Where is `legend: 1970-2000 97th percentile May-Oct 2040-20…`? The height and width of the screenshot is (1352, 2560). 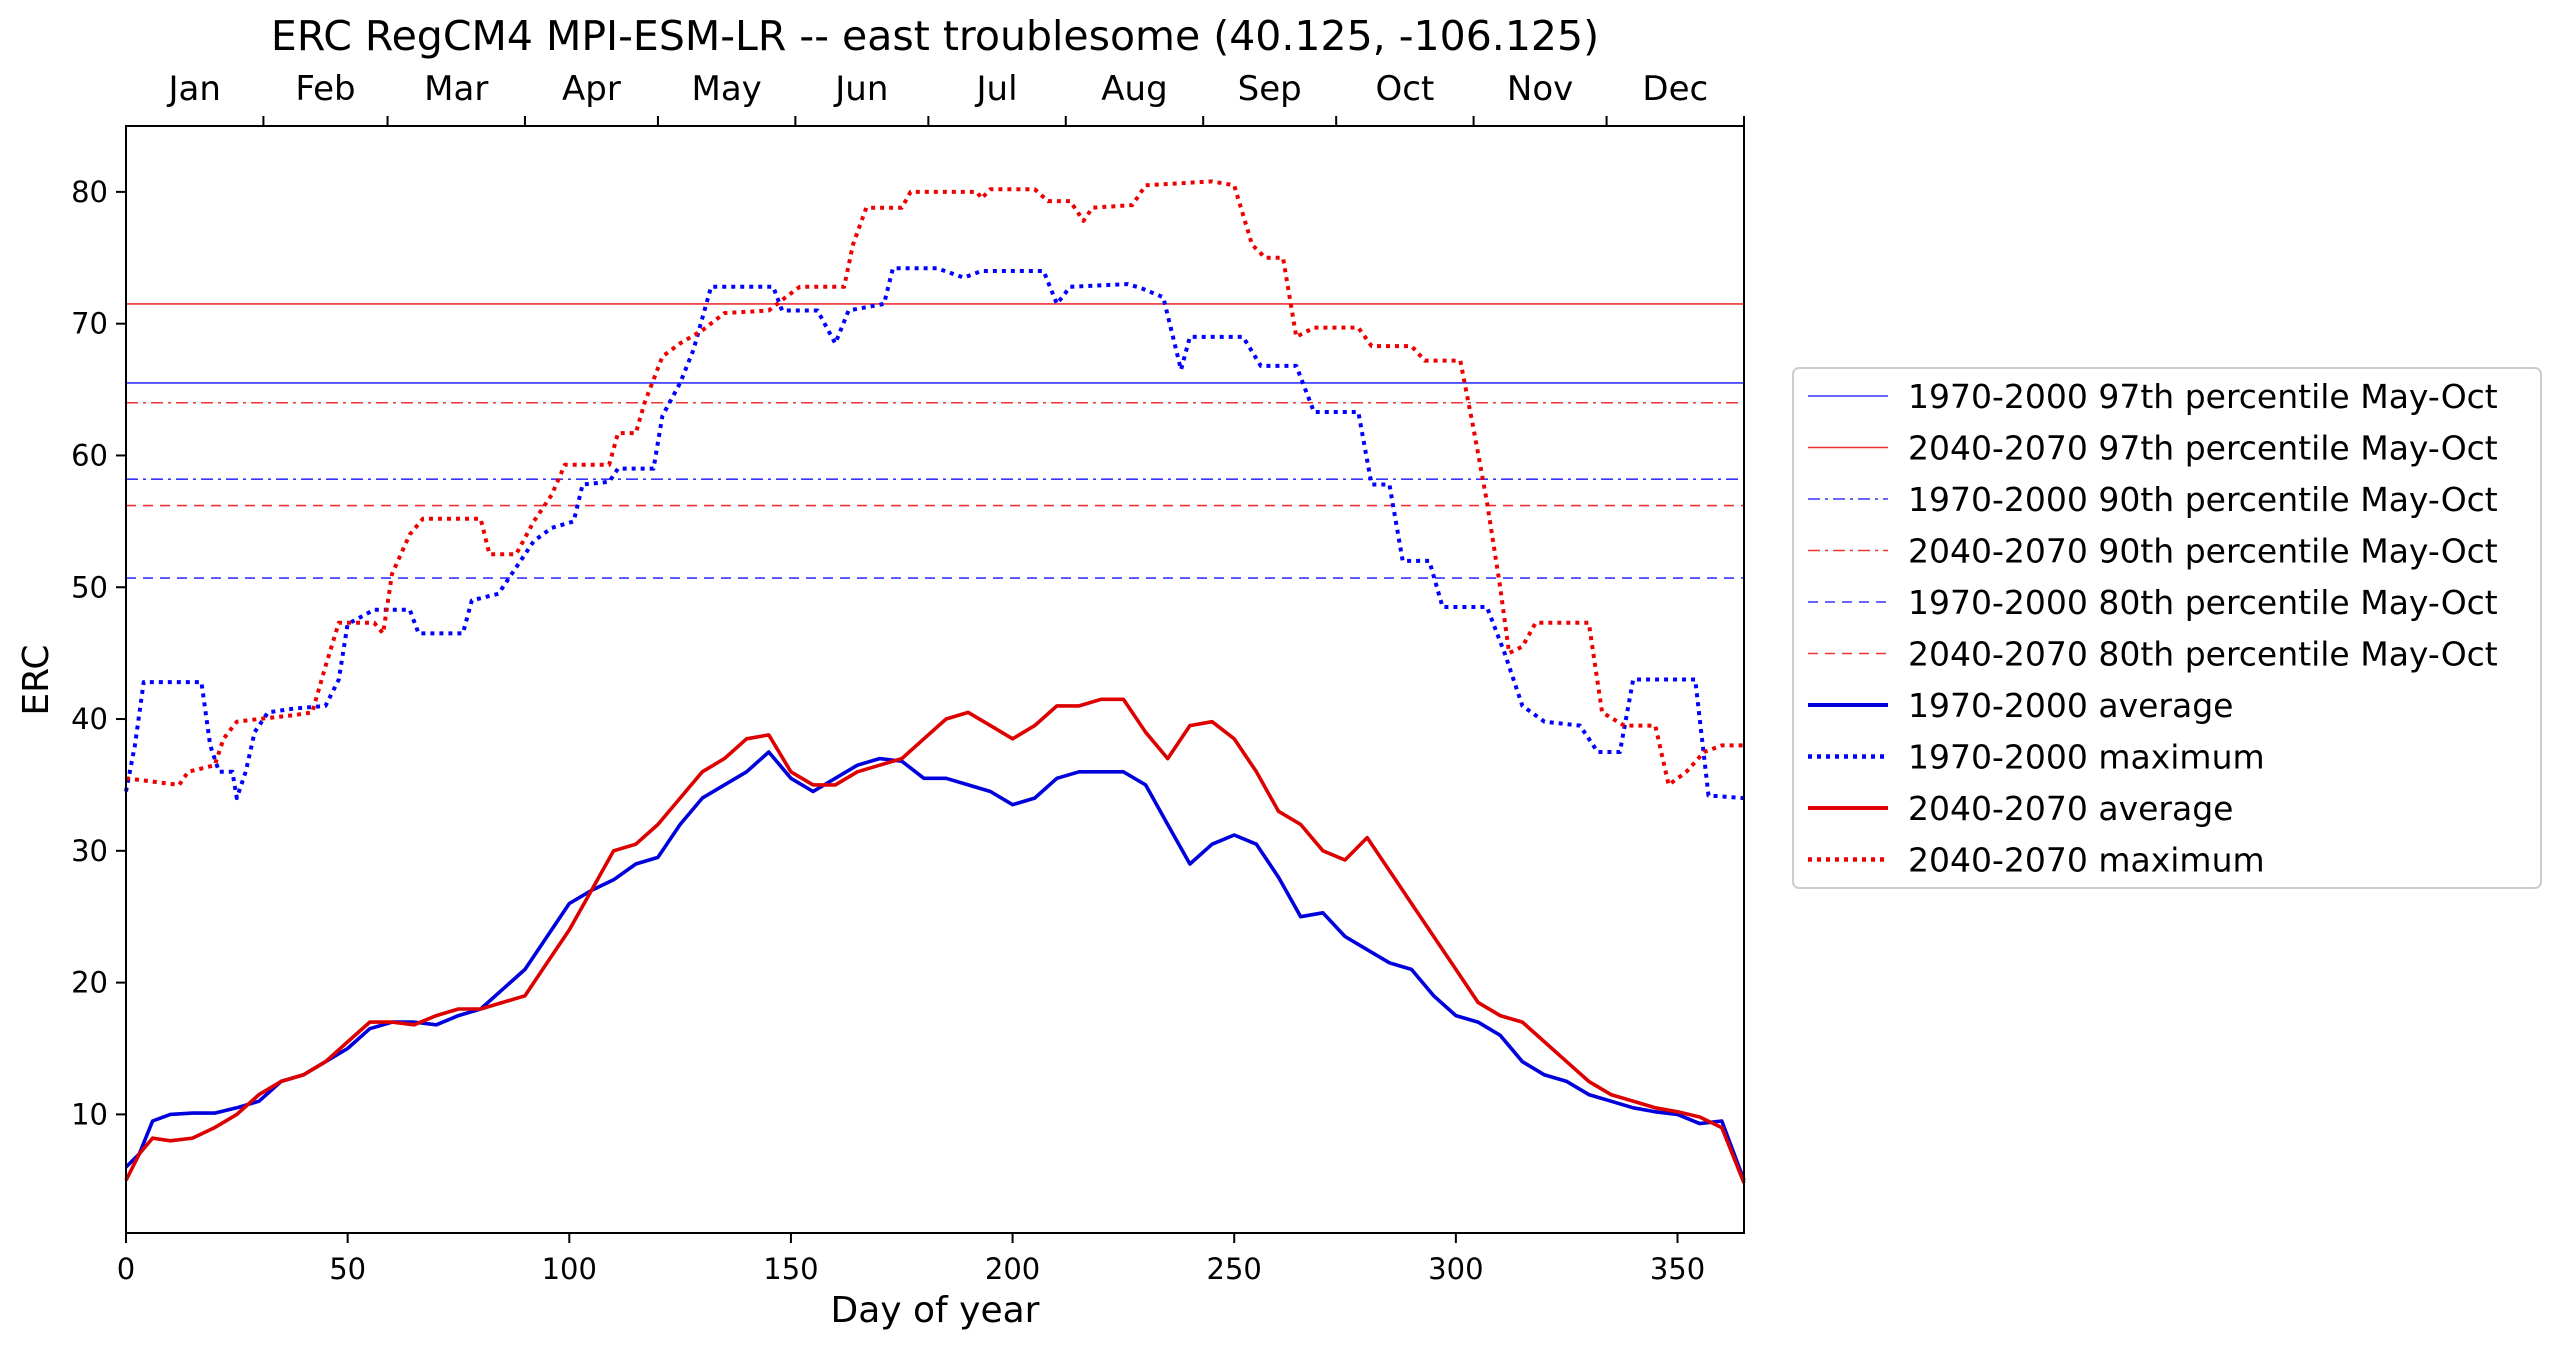
legend: 1970-2000 97th percentile May-Oct 2040-20… is located at coordinates (2167, 628).